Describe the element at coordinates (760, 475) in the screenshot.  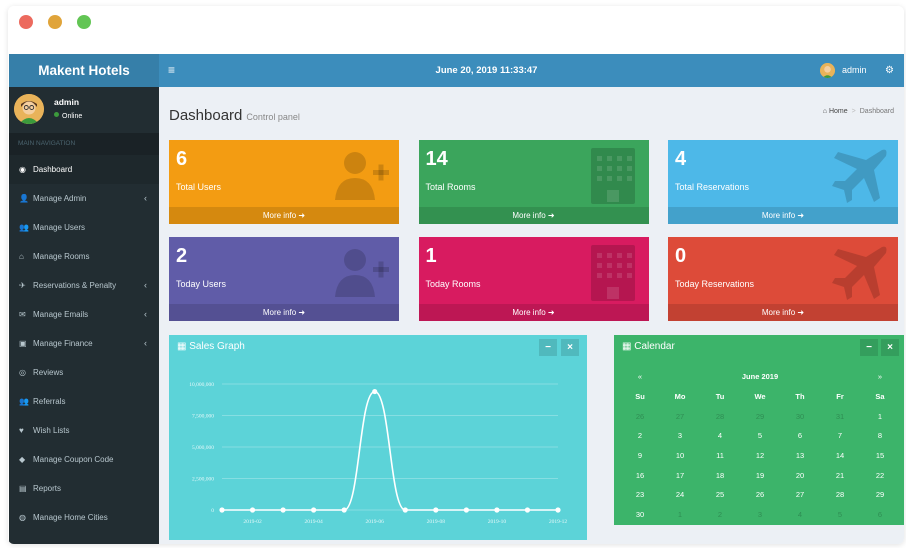
I see `calendar-day: 19` at that location.